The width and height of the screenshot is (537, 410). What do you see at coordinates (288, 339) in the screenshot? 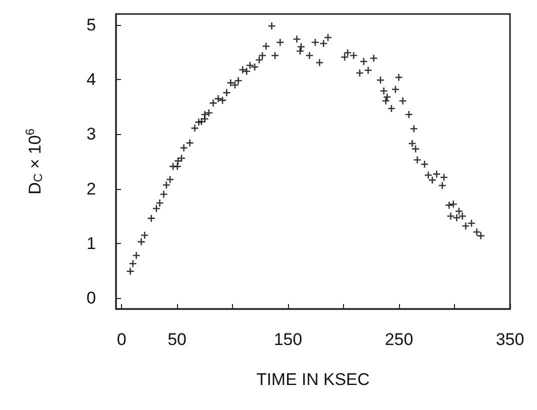
I see `x-tick-label: 150` at bounding box center [288, 339].